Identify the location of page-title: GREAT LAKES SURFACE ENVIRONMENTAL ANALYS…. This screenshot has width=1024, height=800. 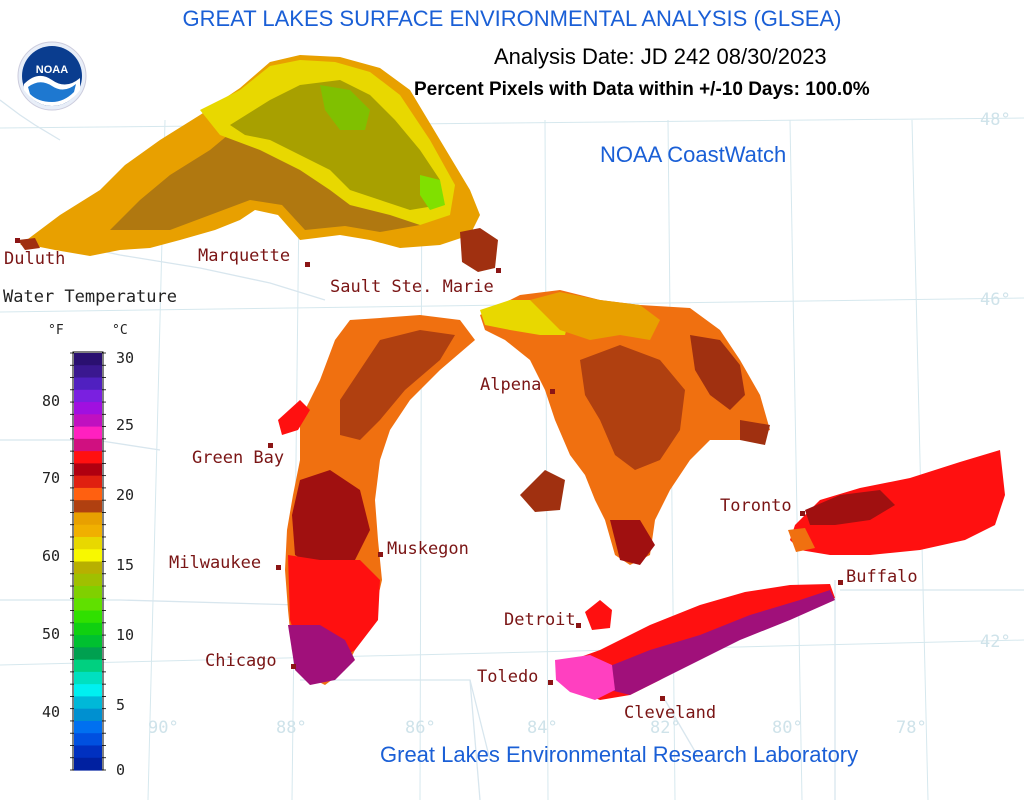
(512, 18).